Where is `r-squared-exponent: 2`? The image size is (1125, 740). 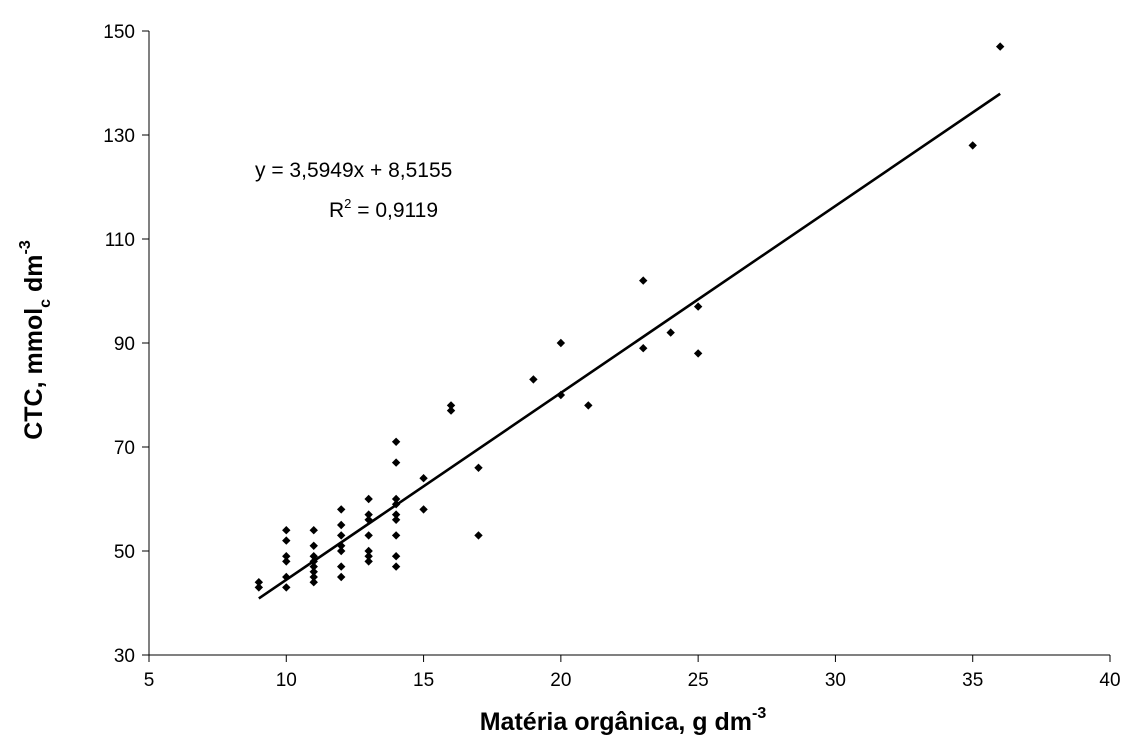
r-squared-exponent: 2 is located at coordinates (347, 203).